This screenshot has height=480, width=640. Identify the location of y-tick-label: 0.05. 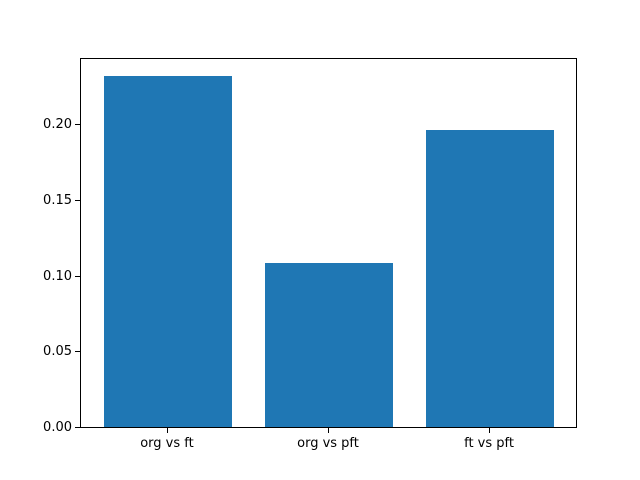
(57, 352).